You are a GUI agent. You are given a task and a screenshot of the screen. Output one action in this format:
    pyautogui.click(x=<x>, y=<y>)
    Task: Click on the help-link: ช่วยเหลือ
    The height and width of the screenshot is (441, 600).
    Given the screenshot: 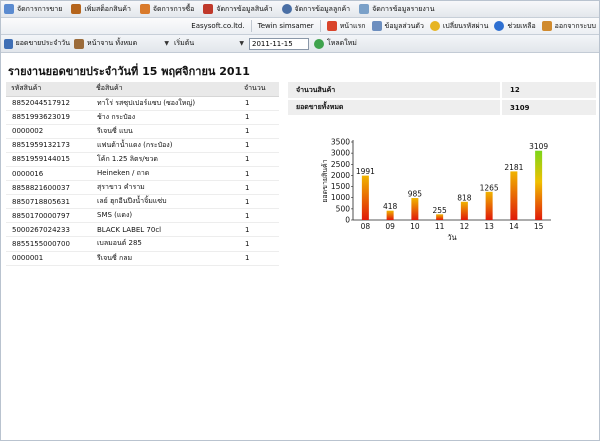 What is the action you would take?
    pyautogui.click(x=515, y=26)
    